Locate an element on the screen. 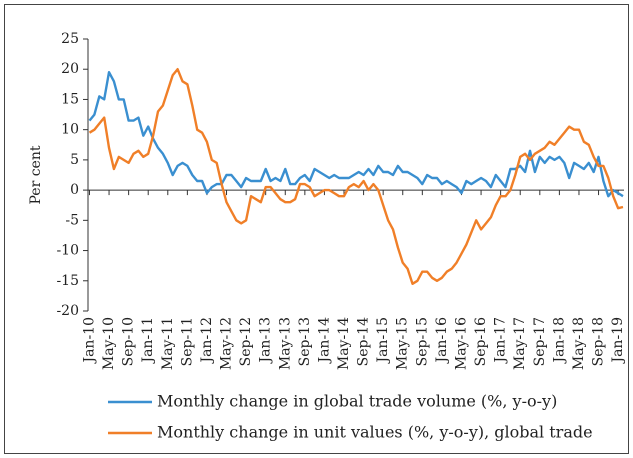 The height and width of the screenshot is (458, 633). x-tick-label: May-10 is located at coordinates (109, 343).